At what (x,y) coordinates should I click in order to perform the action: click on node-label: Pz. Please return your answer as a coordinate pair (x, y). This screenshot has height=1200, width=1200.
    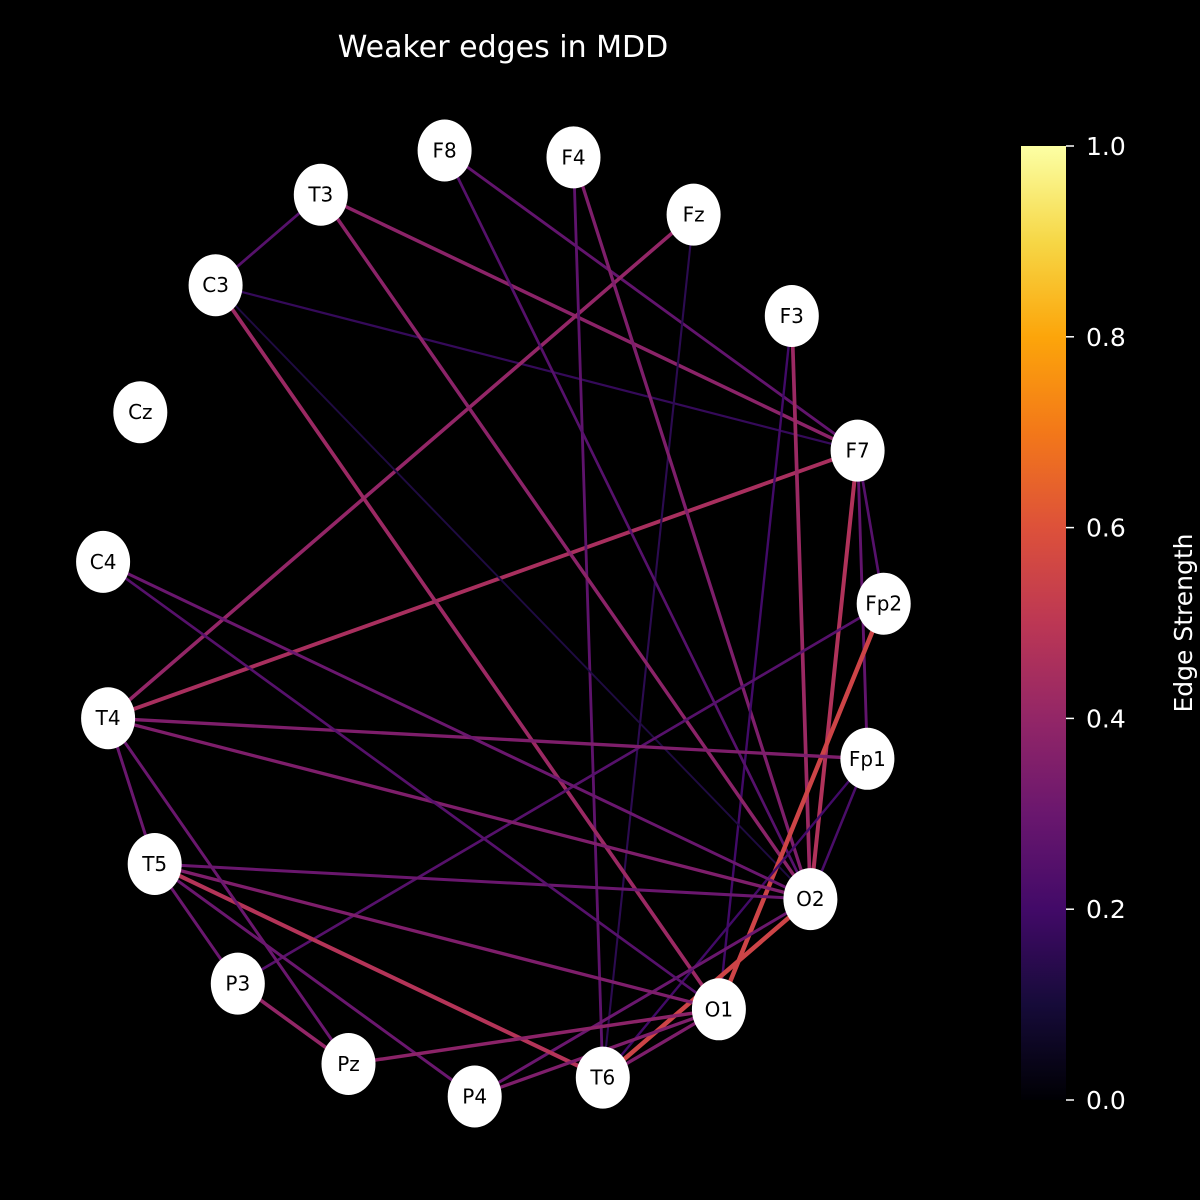
    Looking at the image, I should click on (348, 1064).